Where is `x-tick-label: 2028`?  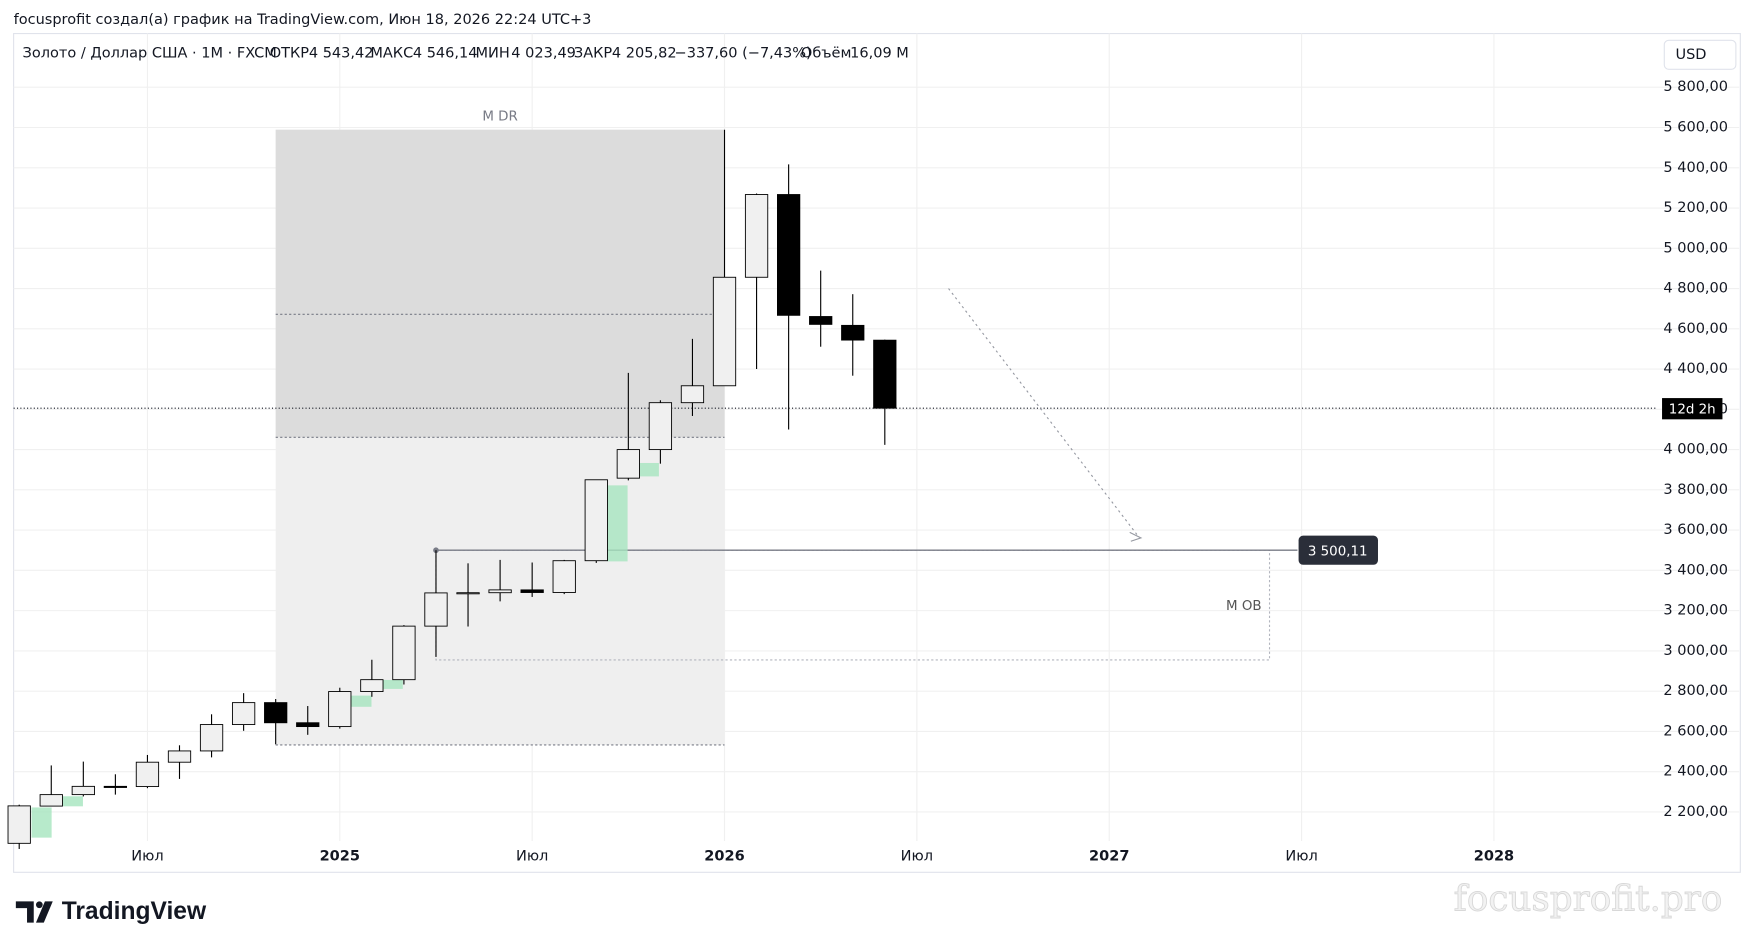
x-tick-label: 2028 is located at coordinates (1494, 857).